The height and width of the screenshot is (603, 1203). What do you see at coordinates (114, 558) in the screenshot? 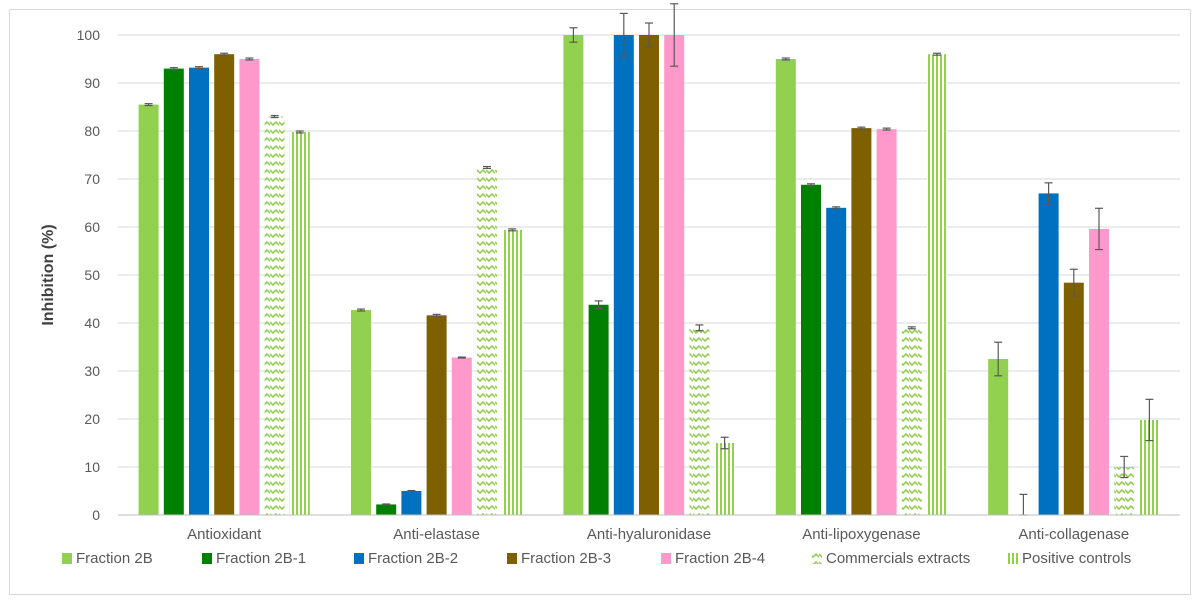
I see `legend-label-fraction-2b: Fraction 2B` at bounding box center [114, 558].